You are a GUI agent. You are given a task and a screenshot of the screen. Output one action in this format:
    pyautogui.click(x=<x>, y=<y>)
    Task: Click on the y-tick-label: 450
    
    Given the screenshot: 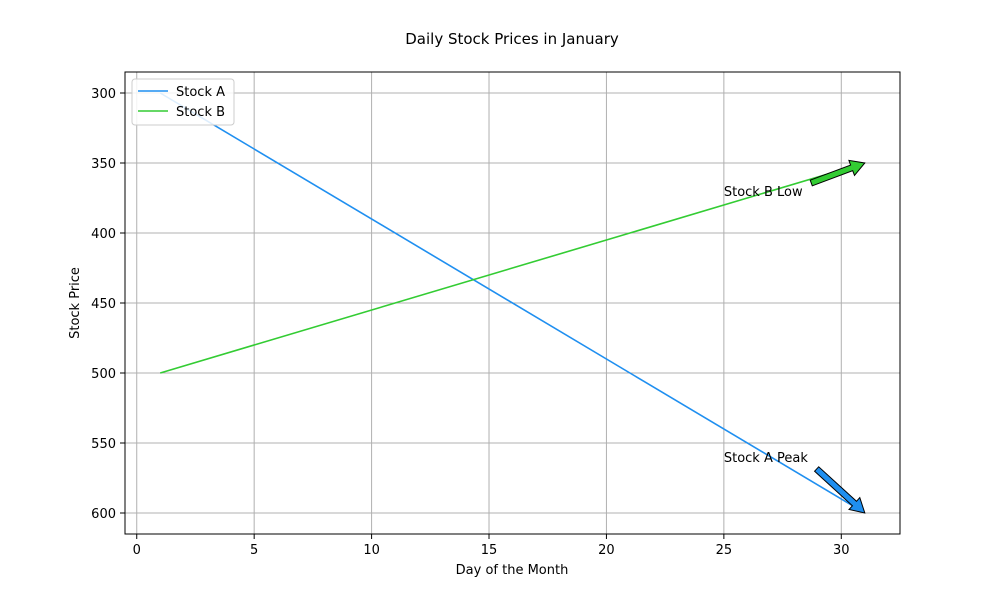 What is the action you would take?
    pyautogui.click(x=103, y=304)
    